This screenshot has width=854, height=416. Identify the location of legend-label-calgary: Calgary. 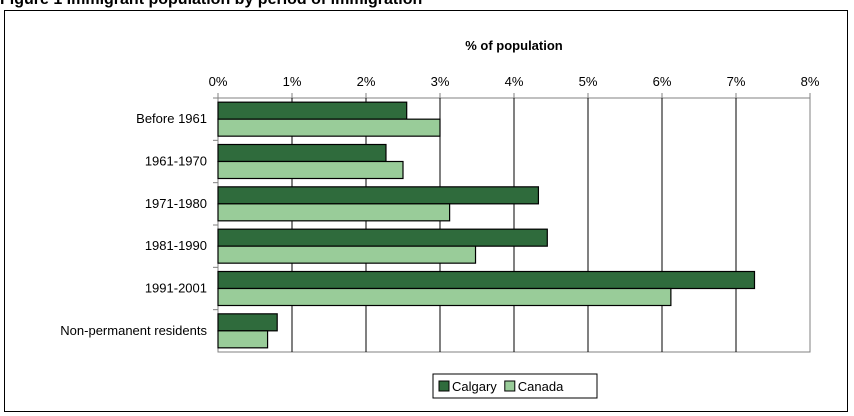
(474, 386).